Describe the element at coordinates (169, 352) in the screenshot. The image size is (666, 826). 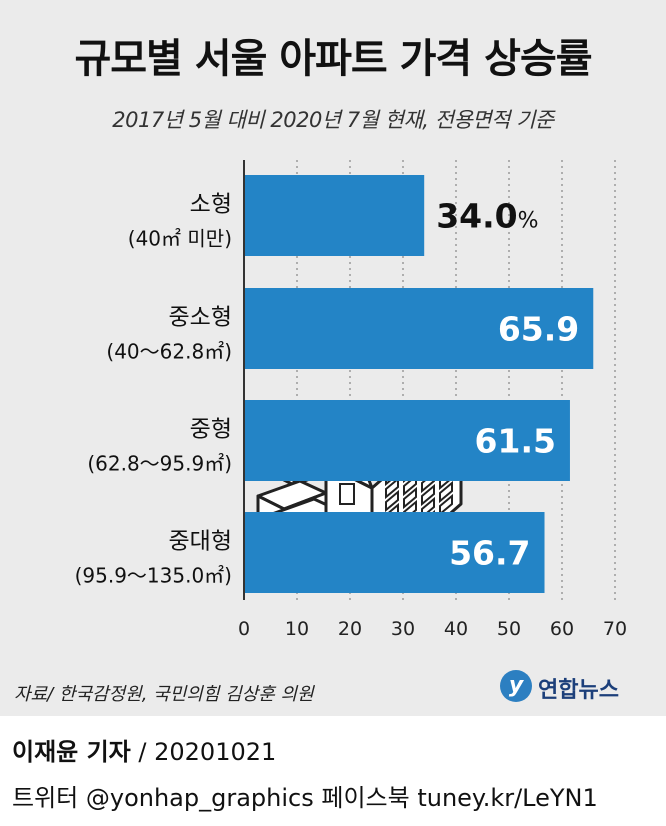
I see `category-sublabel: (40～62.8㎡)` at that location.